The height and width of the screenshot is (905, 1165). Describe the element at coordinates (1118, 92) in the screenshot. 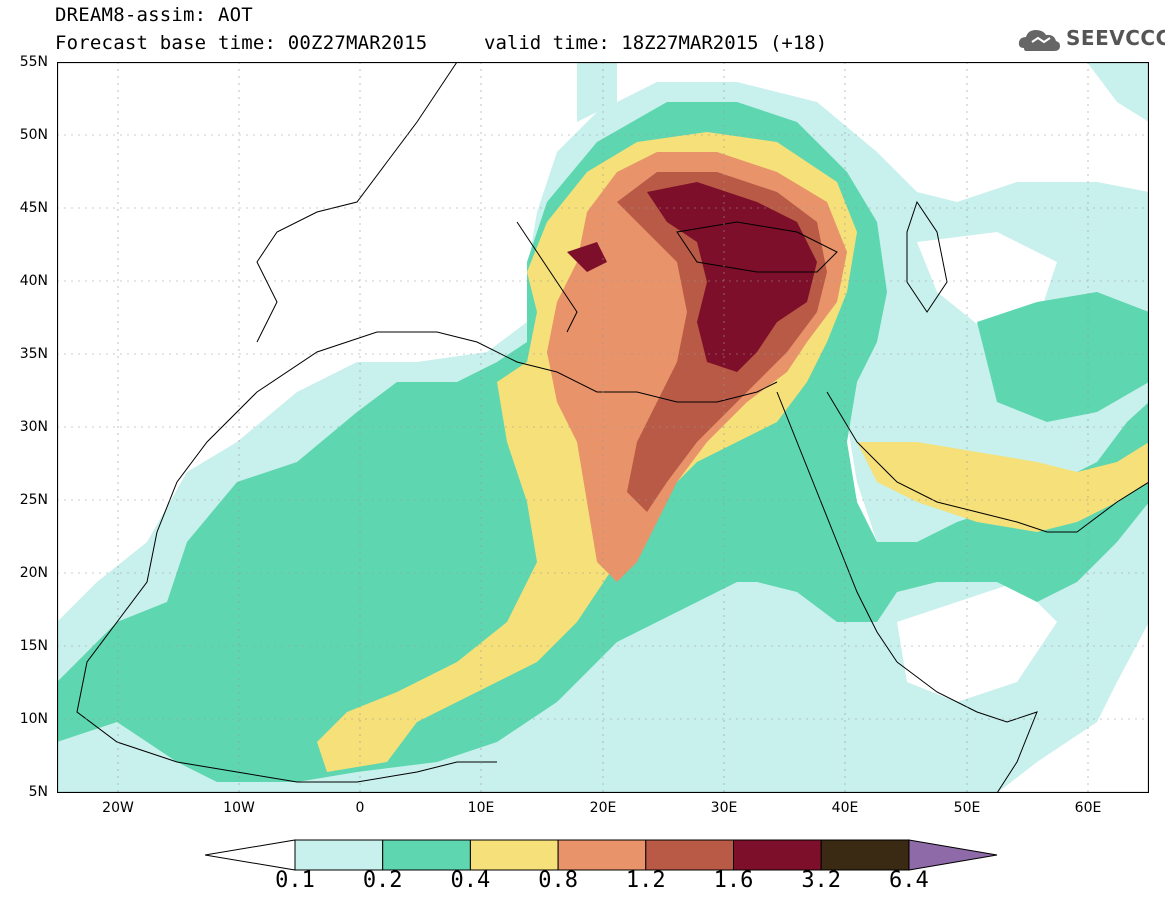

I see `aot-contour-0.1-ne` at that location.